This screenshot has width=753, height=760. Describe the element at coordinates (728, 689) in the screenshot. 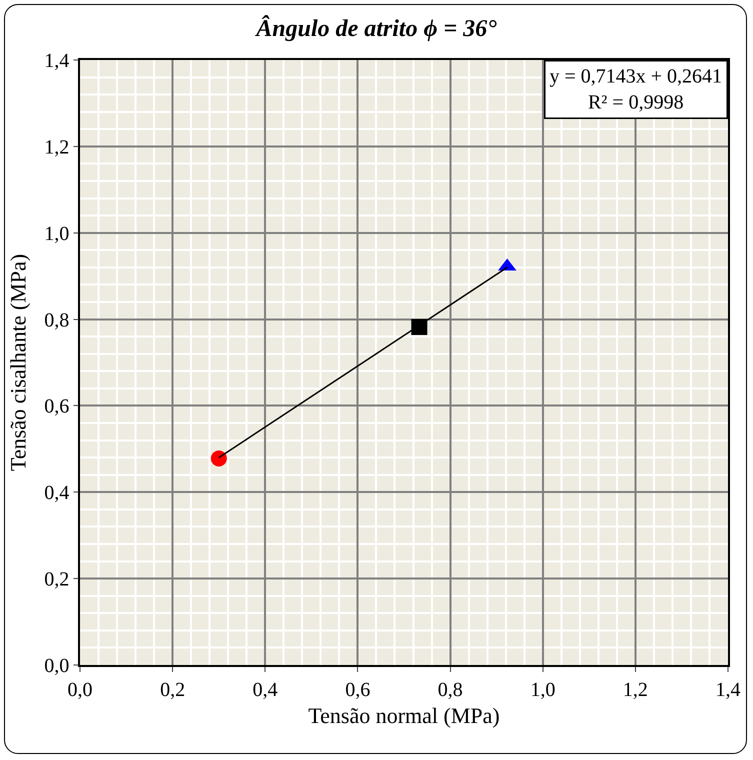

I see `x-tick-label: 1,4` at that location.